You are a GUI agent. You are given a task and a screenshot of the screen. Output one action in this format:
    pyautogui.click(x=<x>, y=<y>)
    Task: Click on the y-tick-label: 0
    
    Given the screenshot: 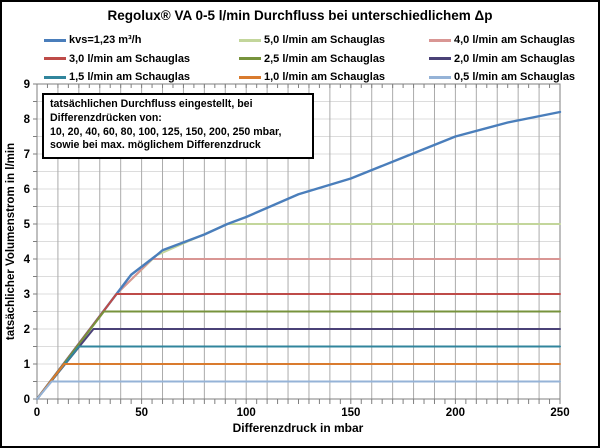 What is the action you would take?
    pyautogui.click(x=27, y=400)
    